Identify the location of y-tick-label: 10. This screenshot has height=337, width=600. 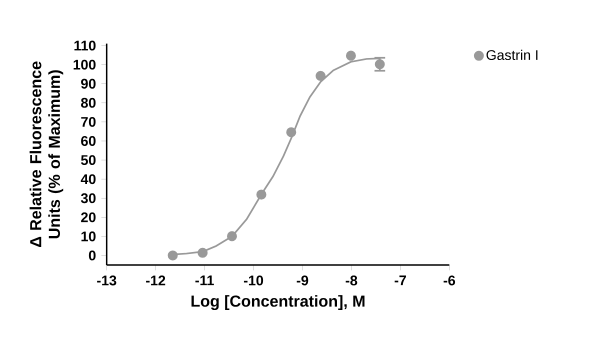
(88, 236).